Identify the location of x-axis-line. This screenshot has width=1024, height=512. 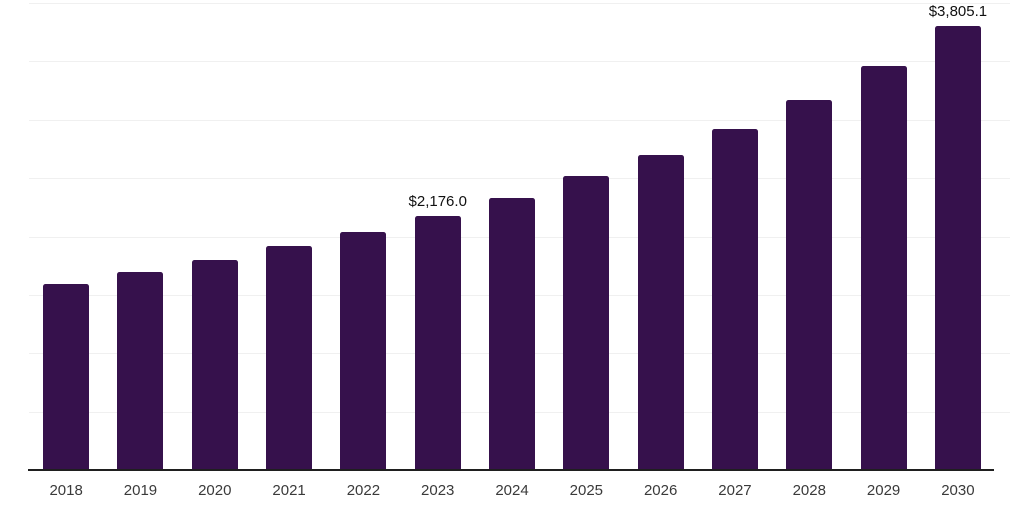
(511, 470).